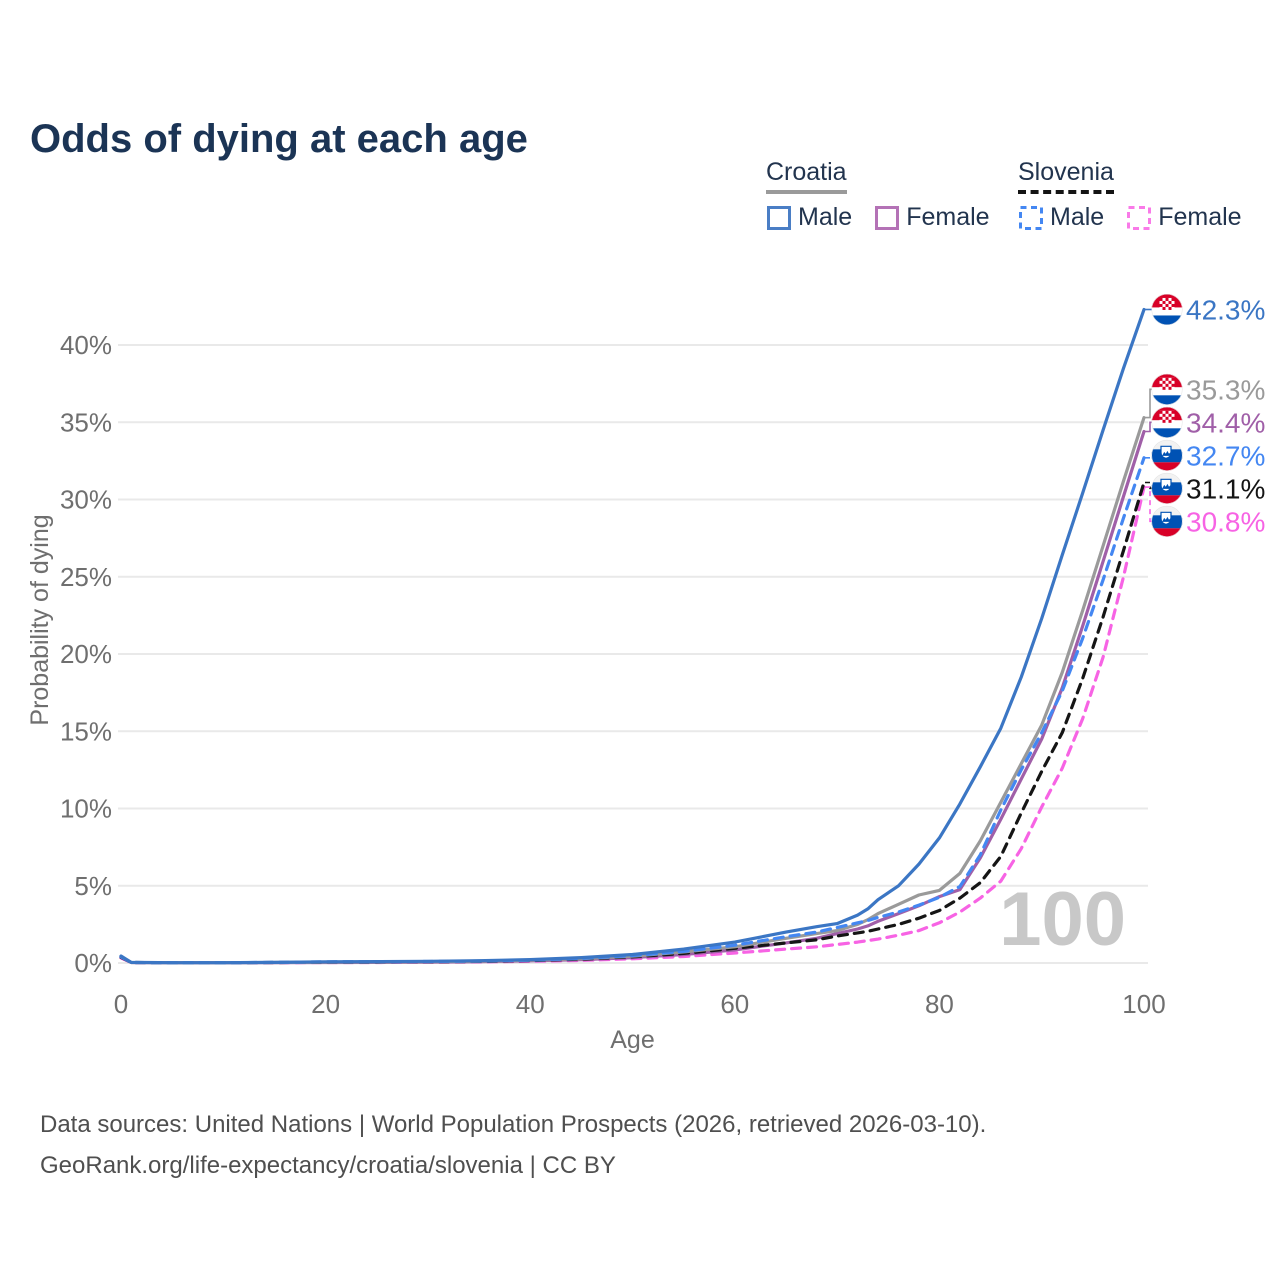 This screenshot has height=1280, width=1280. Describe the element at coordinates (1077, 217) in the screenshot. I see `legend-label-slovenia-male: Male` at that location.